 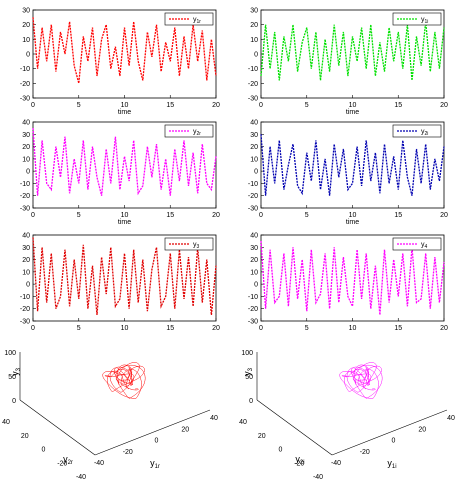 I want to click on phase-left-ylabel: y2r, so click(x=68, y=460).